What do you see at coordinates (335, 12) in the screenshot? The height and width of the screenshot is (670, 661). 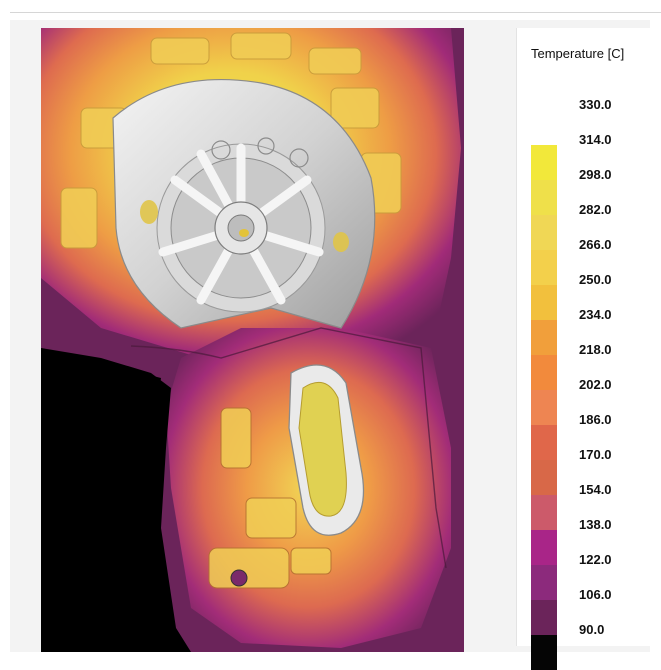 I see `top-divider` at bounding box center [335, 12].